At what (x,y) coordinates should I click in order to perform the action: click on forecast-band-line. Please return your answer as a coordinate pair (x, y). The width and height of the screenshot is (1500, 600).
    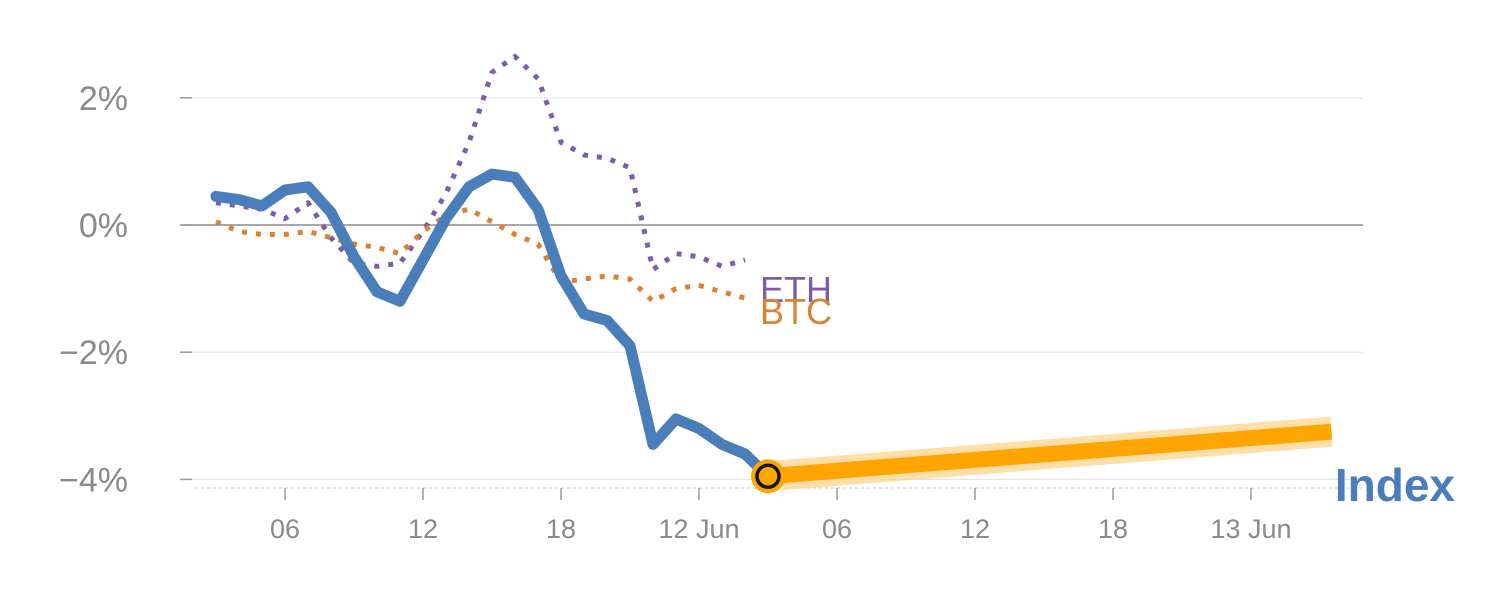
    Looking at the image, I should click on (1050, 454).